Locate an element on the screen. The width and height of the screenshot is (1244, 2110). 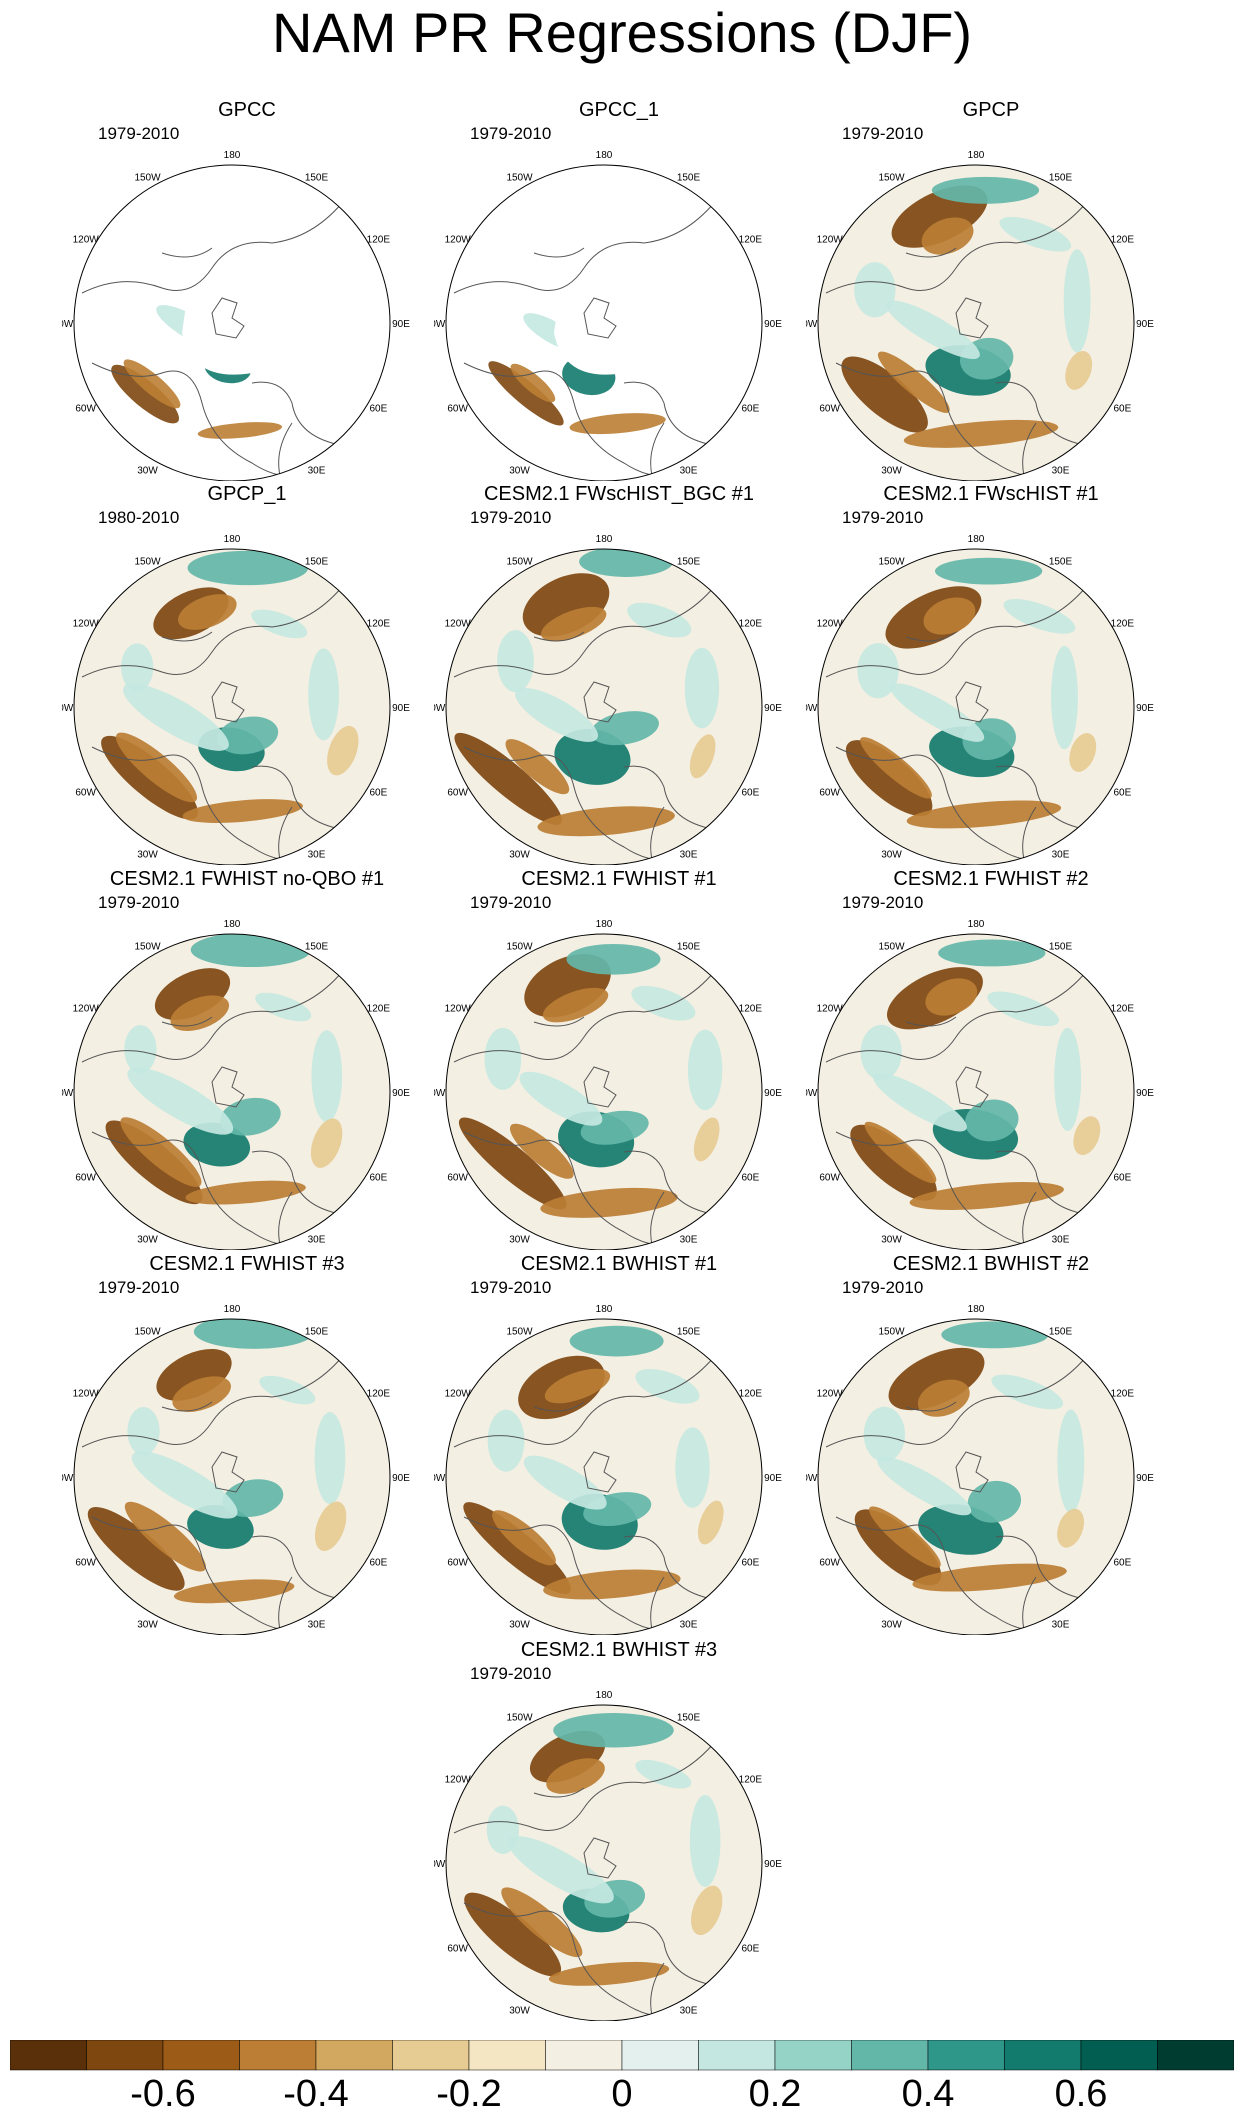
panel-title: CESM2.1 FWHIST #2 is located at coordinates (991, 879).